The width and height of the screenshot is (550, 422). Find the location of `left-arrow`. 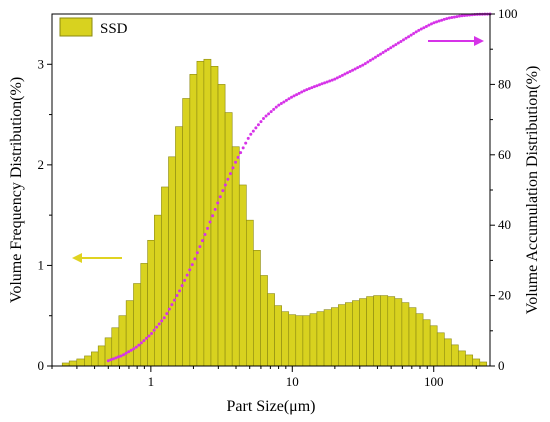

left-arrow is located at coordinates (97, 258).